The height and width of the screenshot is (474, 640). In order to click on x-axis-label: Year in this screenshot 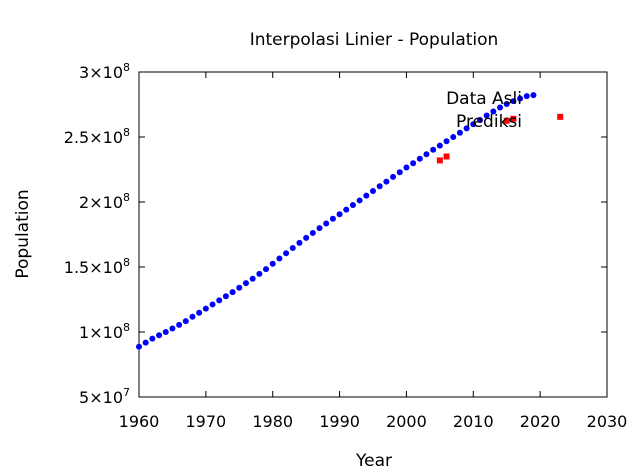, I will do `click(373, 461)`.